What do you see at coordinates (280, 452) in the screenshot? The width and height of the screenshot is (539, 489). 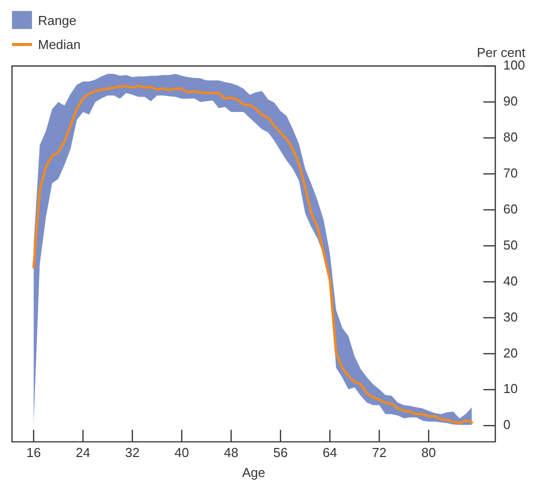 I see `x-tick-label: 56` at bounding box center [280, 452].